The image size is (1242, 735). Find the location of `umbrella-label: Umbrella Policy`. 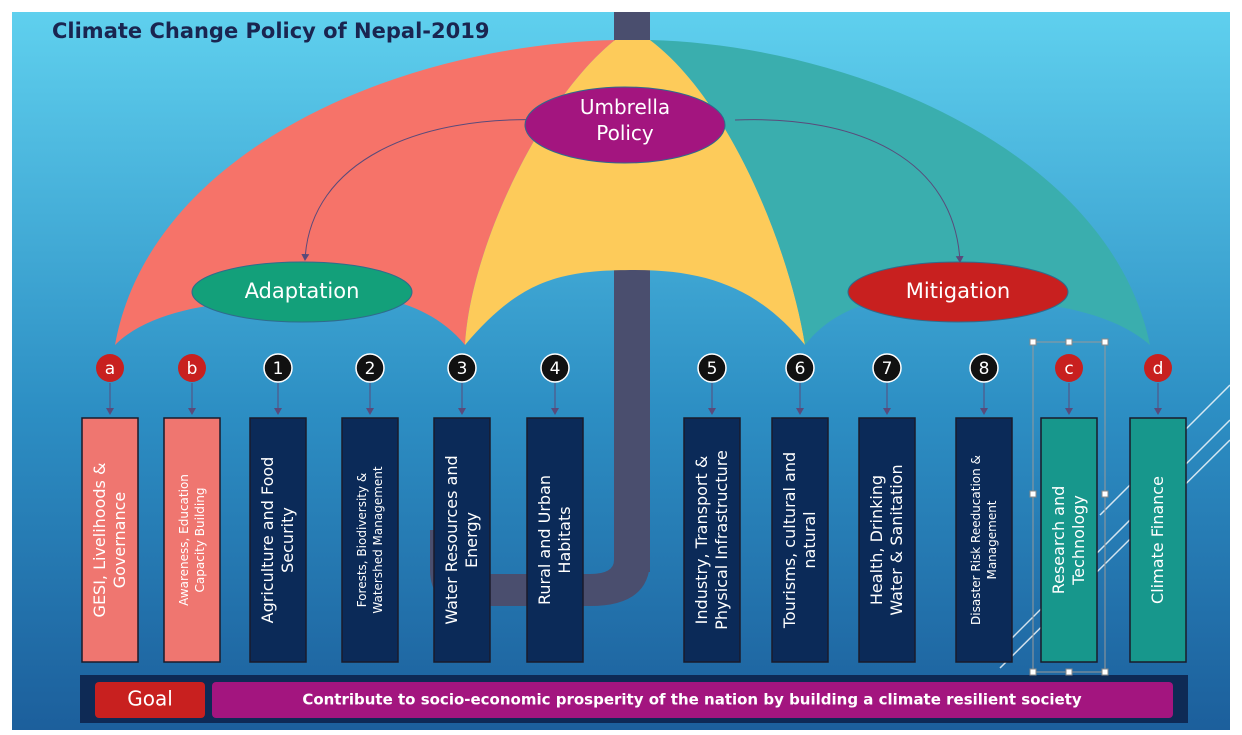

umbrella-label: Umbrella Policy is located at coordinates (625, 120).